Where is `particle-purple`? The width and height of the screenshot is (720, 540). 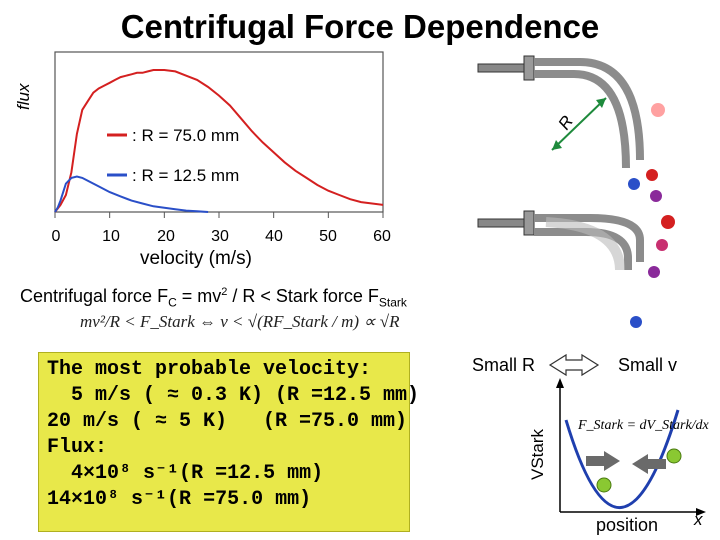
particle-purple is located at coordinates (656, 196).